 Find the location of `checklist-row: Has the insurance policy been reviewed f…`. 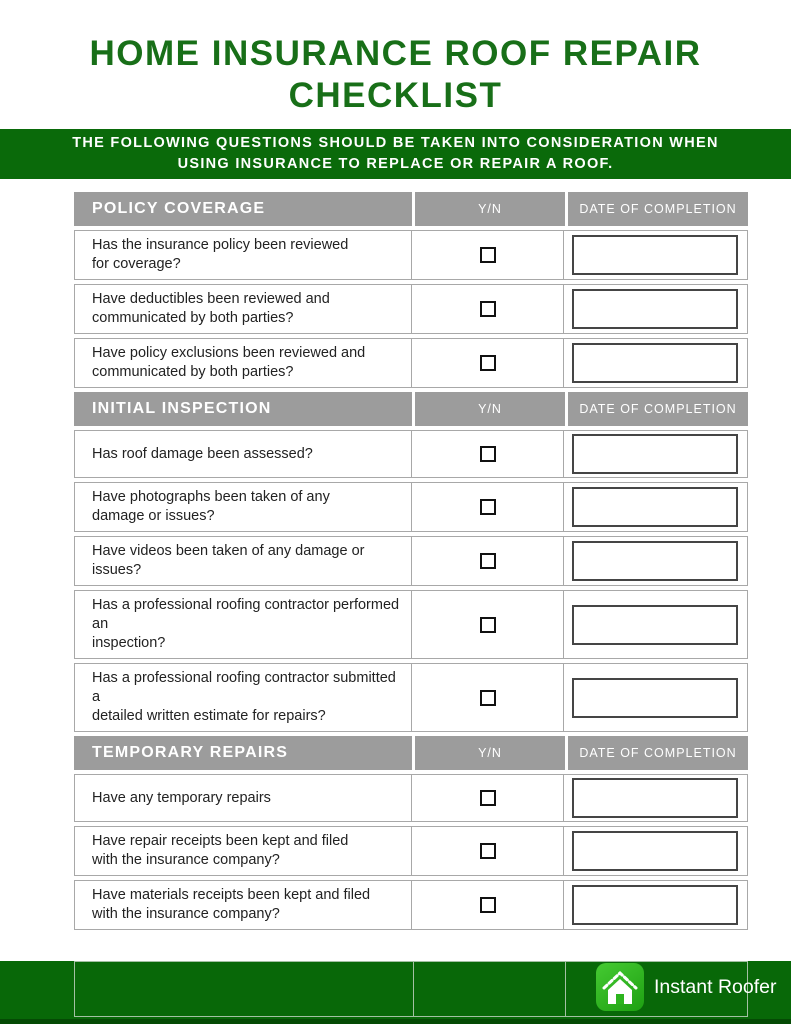

checklist-row: Has the insurance policy been reviewed f… is located at coordinates (411, 255).